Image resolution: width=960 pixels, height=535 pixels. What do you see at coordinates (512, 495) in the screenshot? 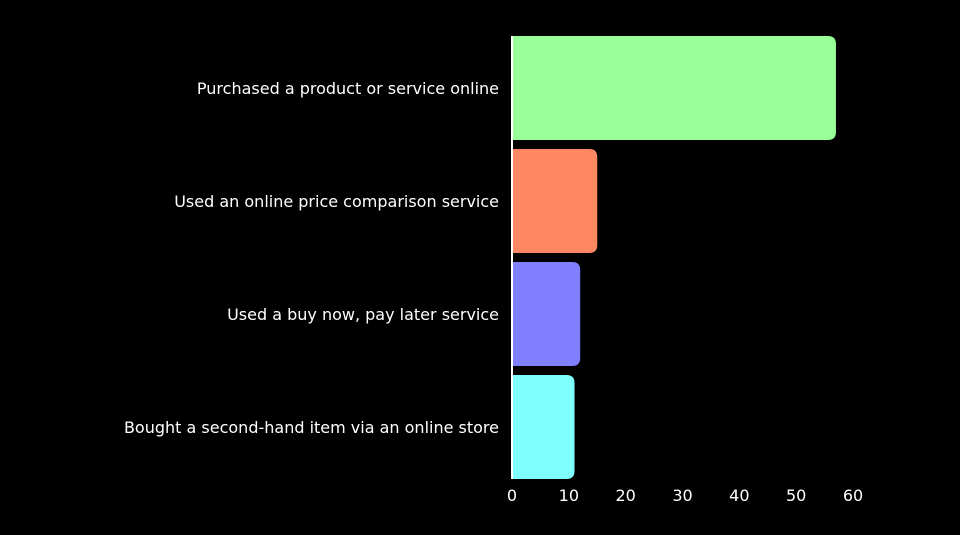
I see `x-tick-label: 0` at bounding box center [512, 495].